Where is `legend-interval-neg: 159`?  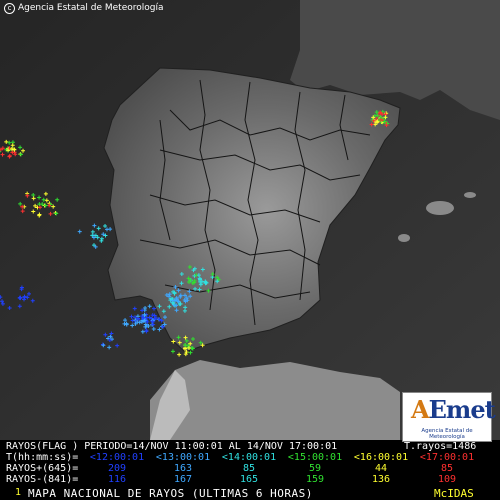
legend-interval-neg: 159 is located at coordinates (315, 479).